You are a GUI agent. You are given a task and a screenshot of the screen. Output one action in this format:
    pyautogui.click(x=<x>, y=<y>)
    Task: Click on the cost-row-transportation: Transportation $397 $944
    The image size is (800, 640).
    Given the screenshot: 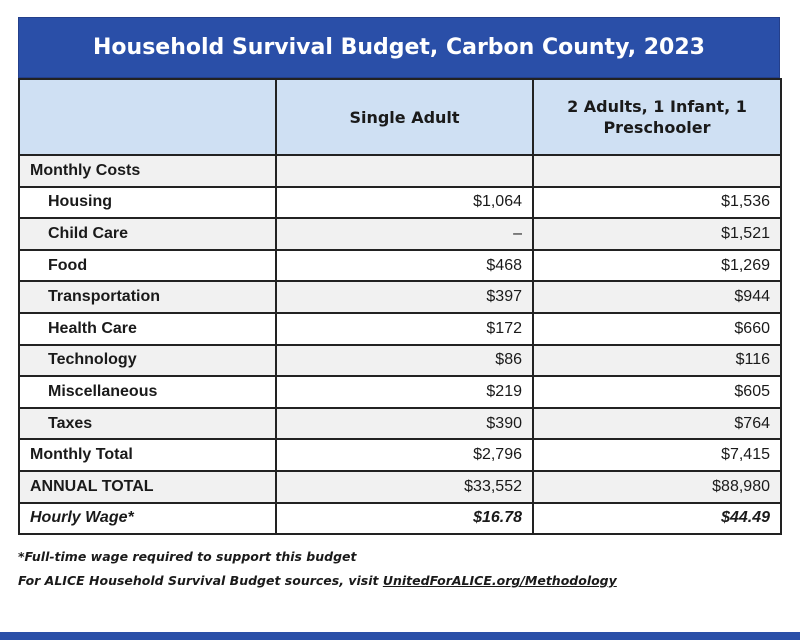 What is the action you would take?
    pyautogui.click(x=400, y=297)
    